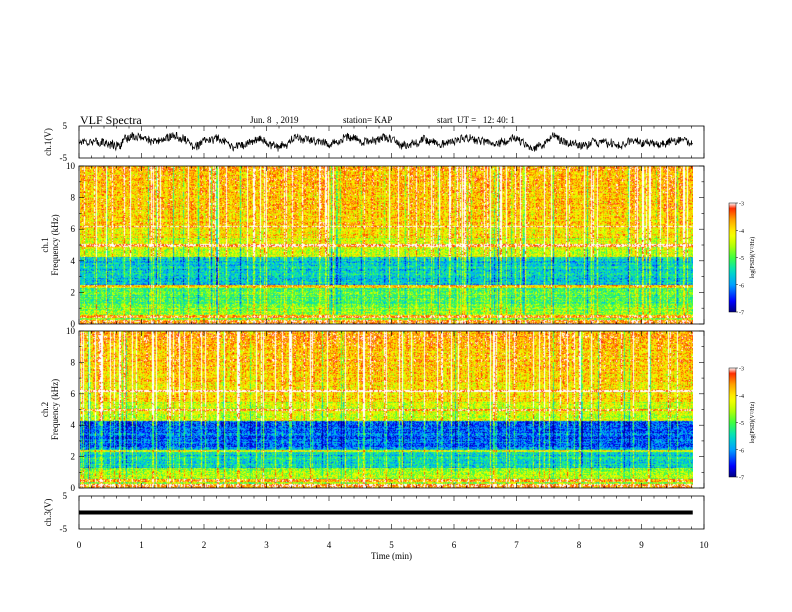 The height and width of the screenshot is (612, 792). What do you see at coordinates (516, 545) in the screenshot?
I see `x-tick-label: 7` at bounding box center [516, 545].